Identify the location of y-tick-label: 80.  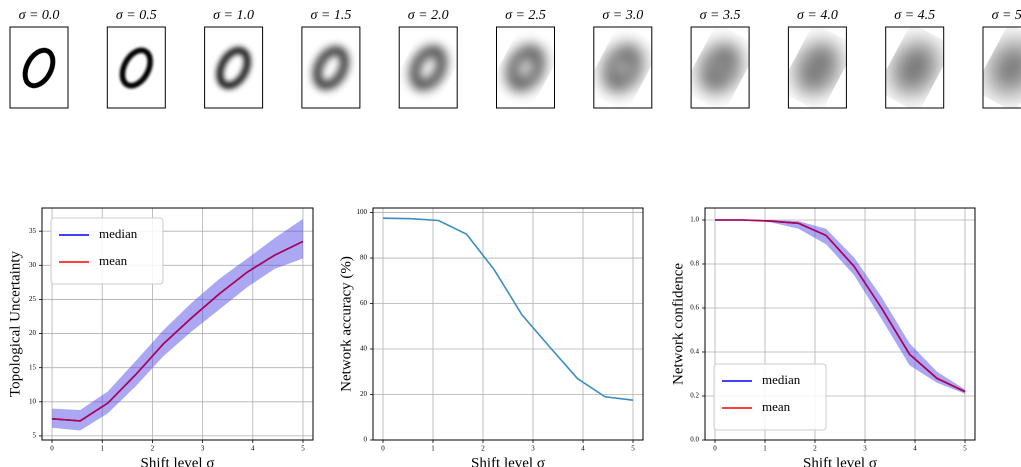
(364, 258).